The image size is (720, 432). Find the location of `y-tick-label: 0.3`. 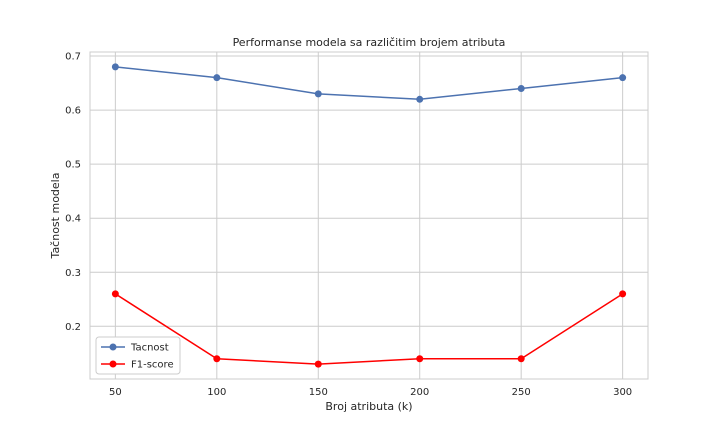

y-tick-label: 0.3 is located at coordinates (73, 273).